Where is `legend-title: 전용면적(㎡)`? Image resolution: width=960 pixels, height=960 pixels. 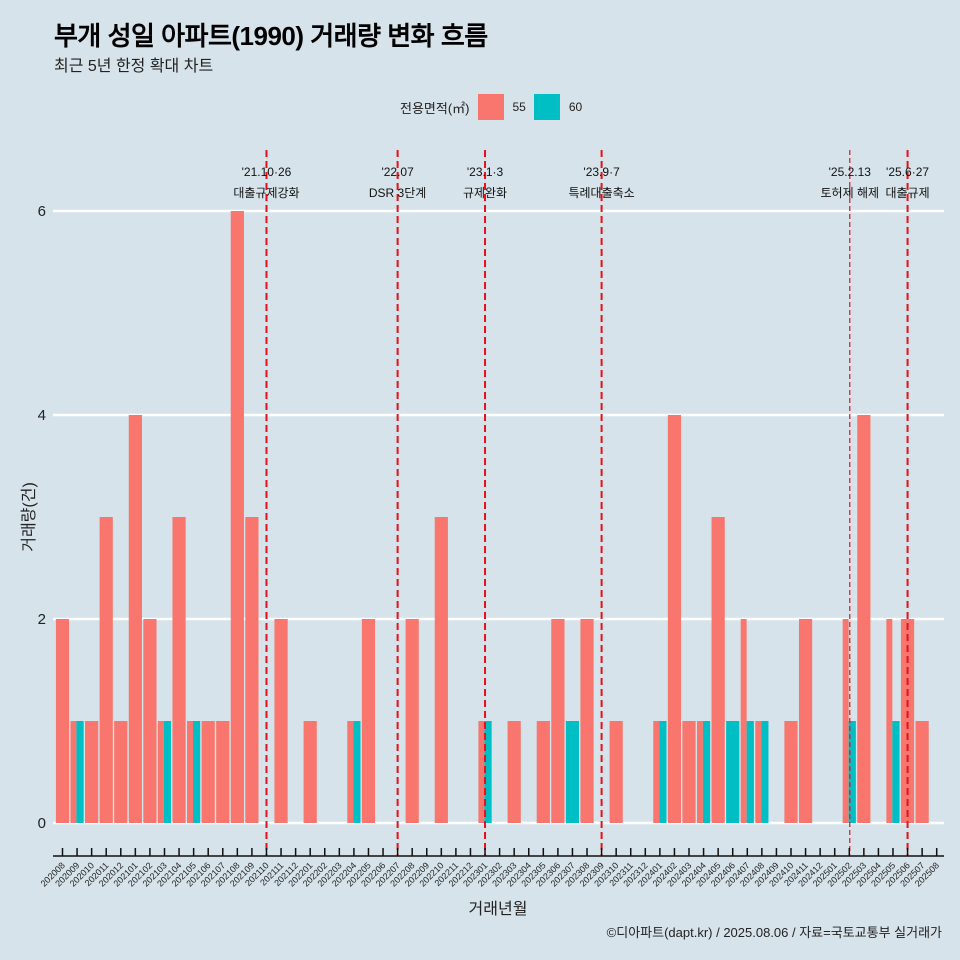
legend-title: 전용면적(㎡) is located at coordinates (435, 108).